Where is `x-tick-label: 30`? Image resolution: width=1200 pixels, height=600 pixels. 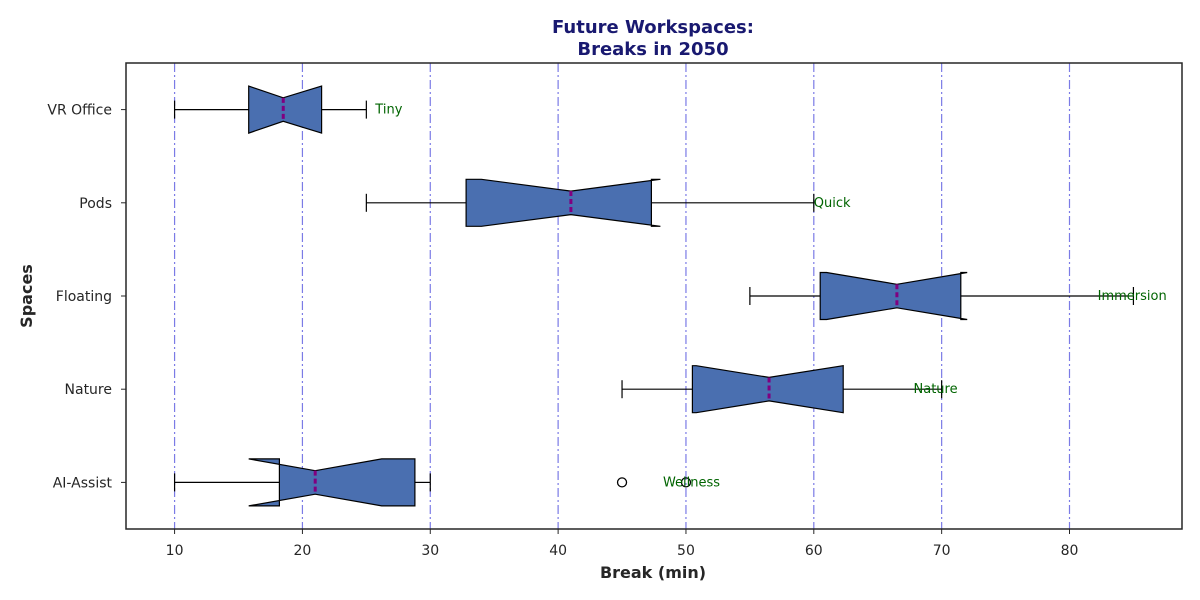
x-tick-label: 30 is located at coordinates (430, 551).